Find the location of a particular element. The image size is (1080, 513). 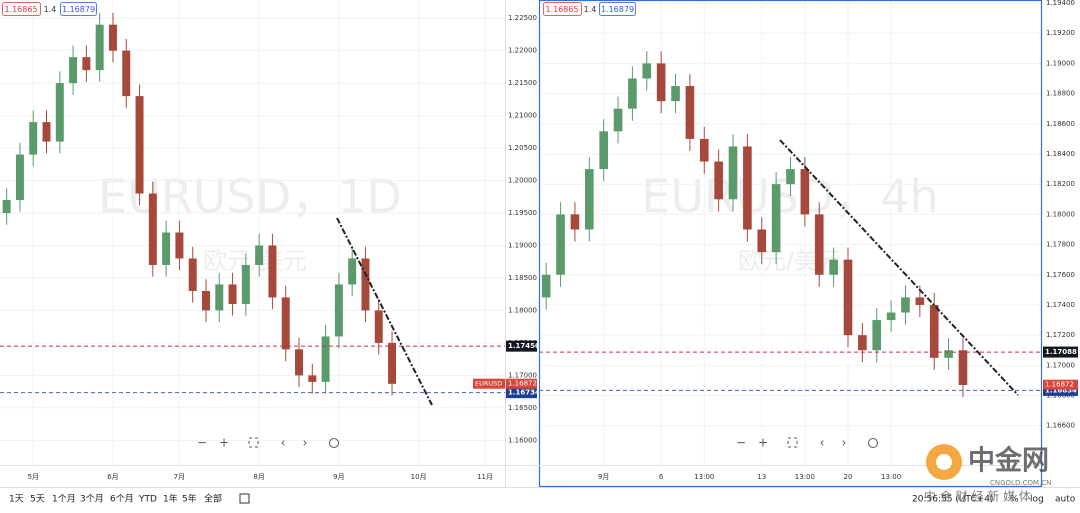

y-tick-label: 1.16600 is located at coordinates (1060, 426).